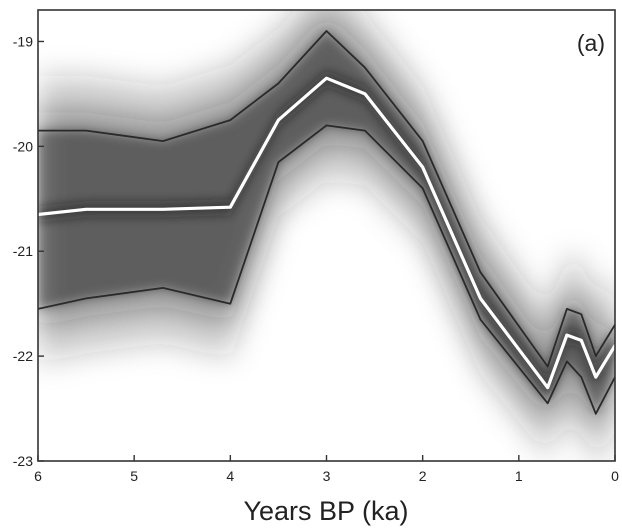  I want to click on x-axis-ticks: 6 5 4 3 2 1 0, so click(326, 469).